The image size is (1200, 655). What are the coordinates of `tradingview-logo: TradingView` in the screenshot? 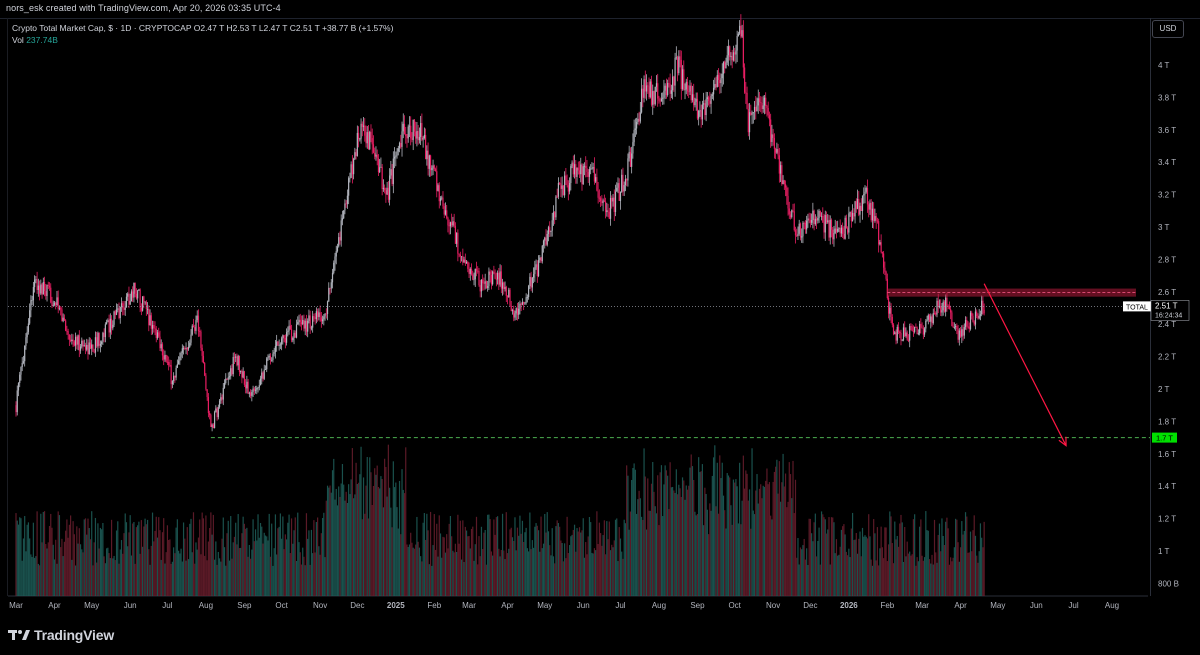 It's located at (61, 635).